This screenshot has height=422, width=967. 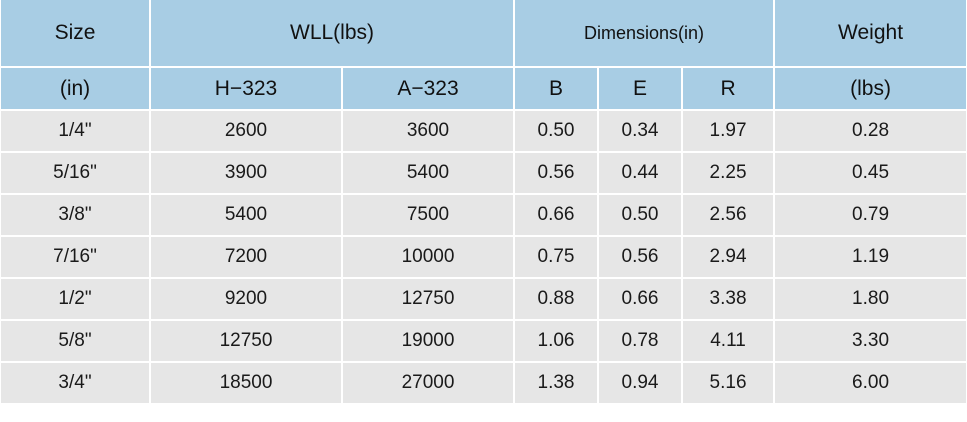 I want to click on header-row-sub: (in) H−323 A−323 B E R (lbs), so click(x=484, y=89).